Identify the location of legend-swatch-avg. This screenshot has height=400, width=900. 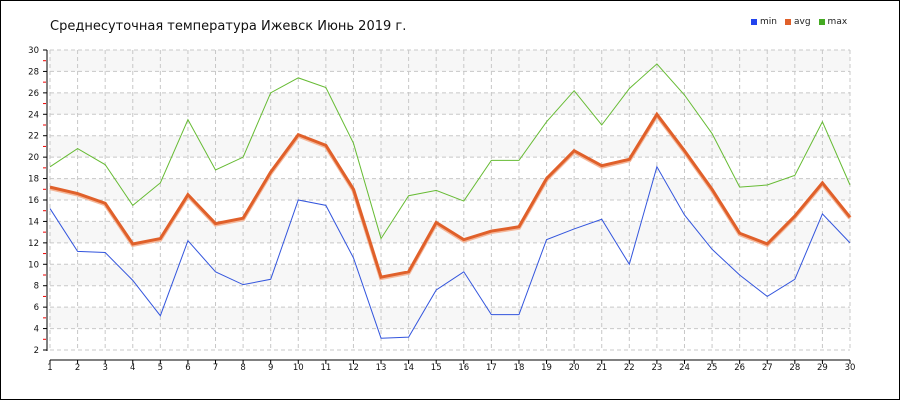
(787, 22).